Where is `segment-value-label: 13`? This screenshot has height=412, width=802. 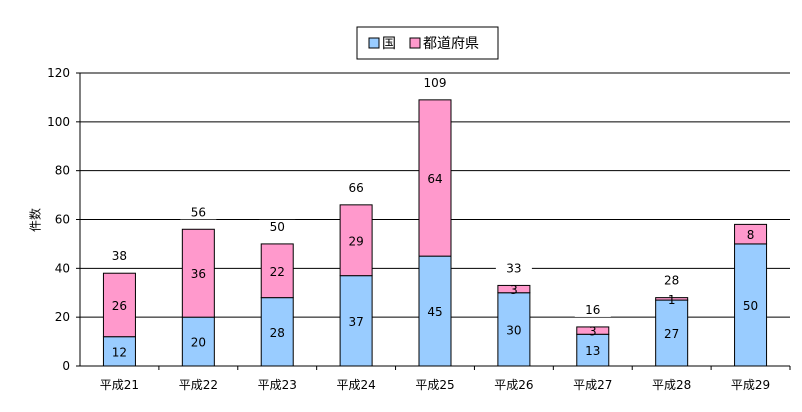
segment-value-label: 13 is located at coordinates (592, 351).